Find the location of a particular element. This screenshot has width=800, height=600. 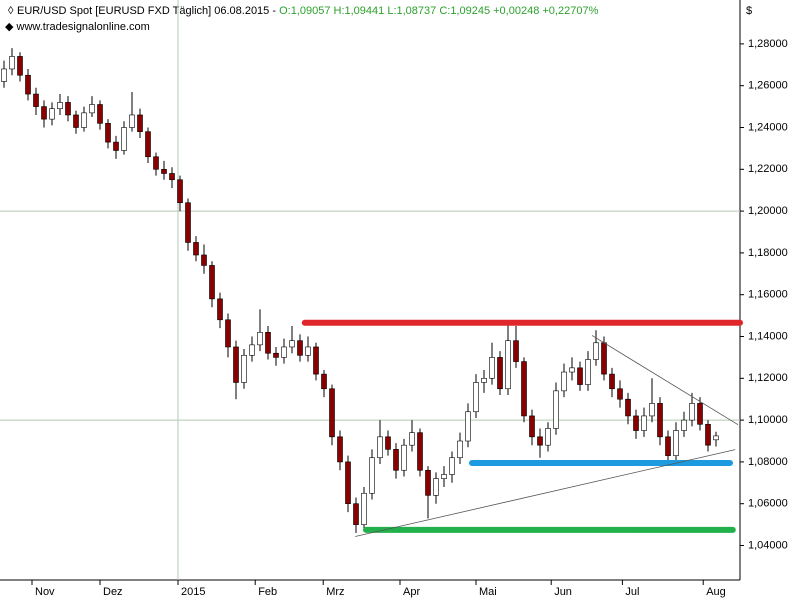

y-tick-label: 1,16000 is located at coordinates (768, 295).